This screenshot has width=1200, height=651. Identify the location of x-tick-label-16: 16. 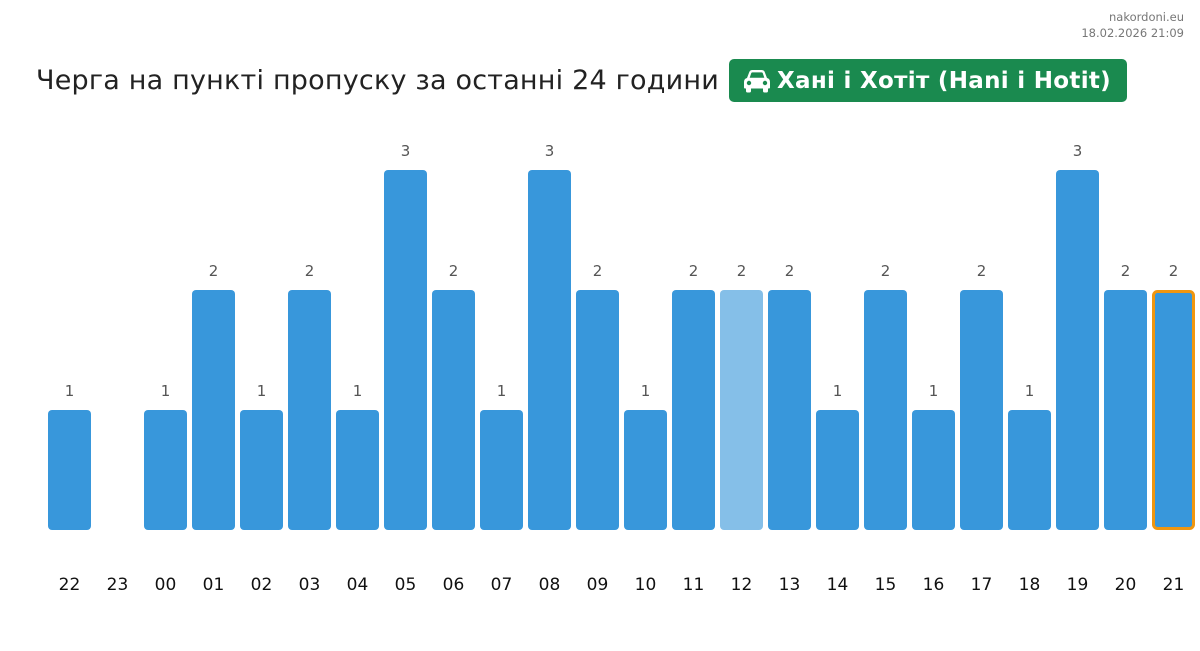
(934, 585).